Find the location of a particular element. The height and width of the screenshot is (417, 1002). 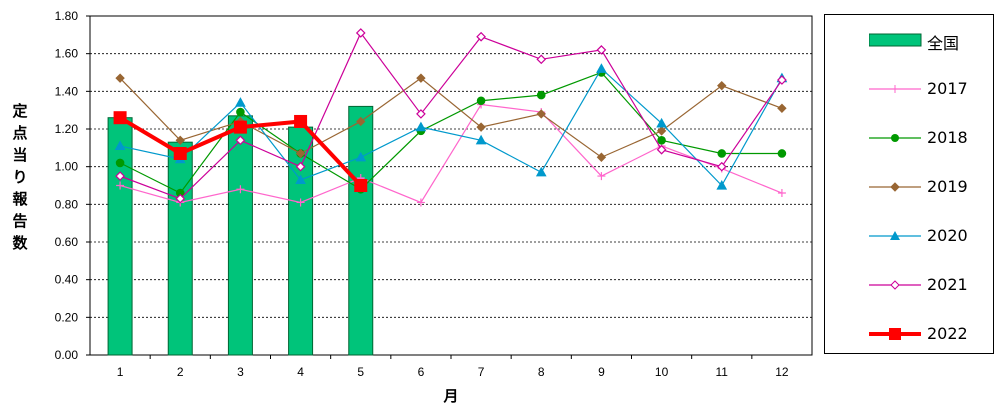

y-axis-label: 定点当り報告数 is located at coordinates (20, 177).